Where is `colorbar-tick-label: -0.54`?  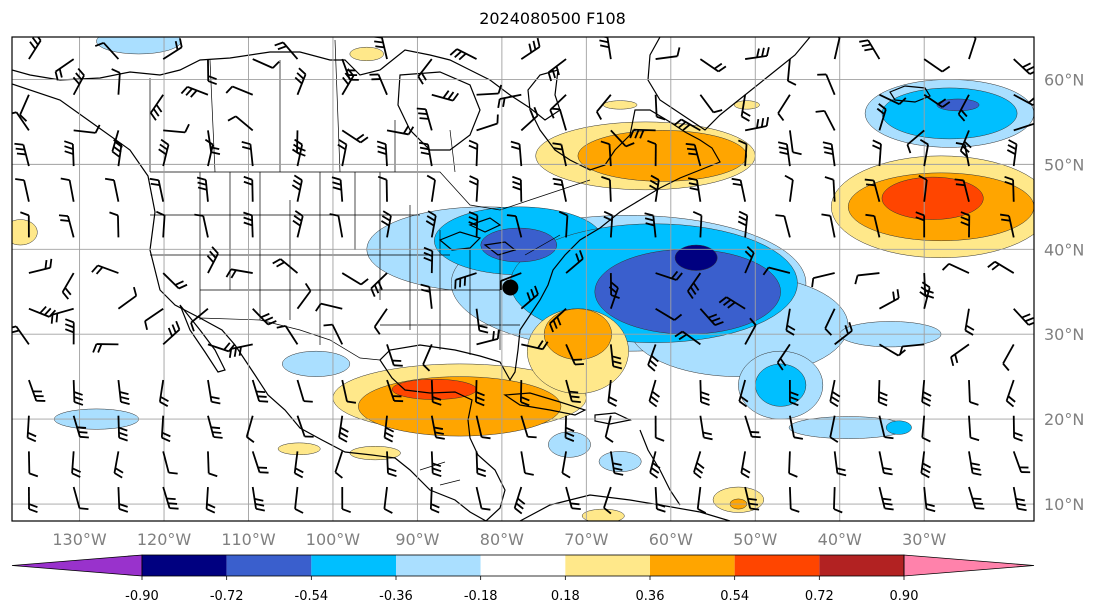
colorbar-tick-label: -0.54 is located at coordinates (312, 596).